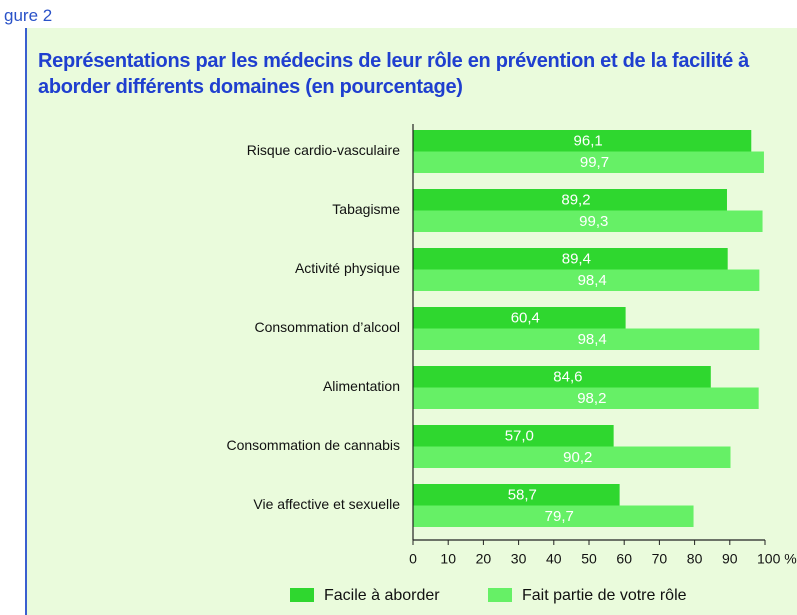 This screenshot has height=615, width=797. I want to click on x-tick-label: 0, so click(413, 559).